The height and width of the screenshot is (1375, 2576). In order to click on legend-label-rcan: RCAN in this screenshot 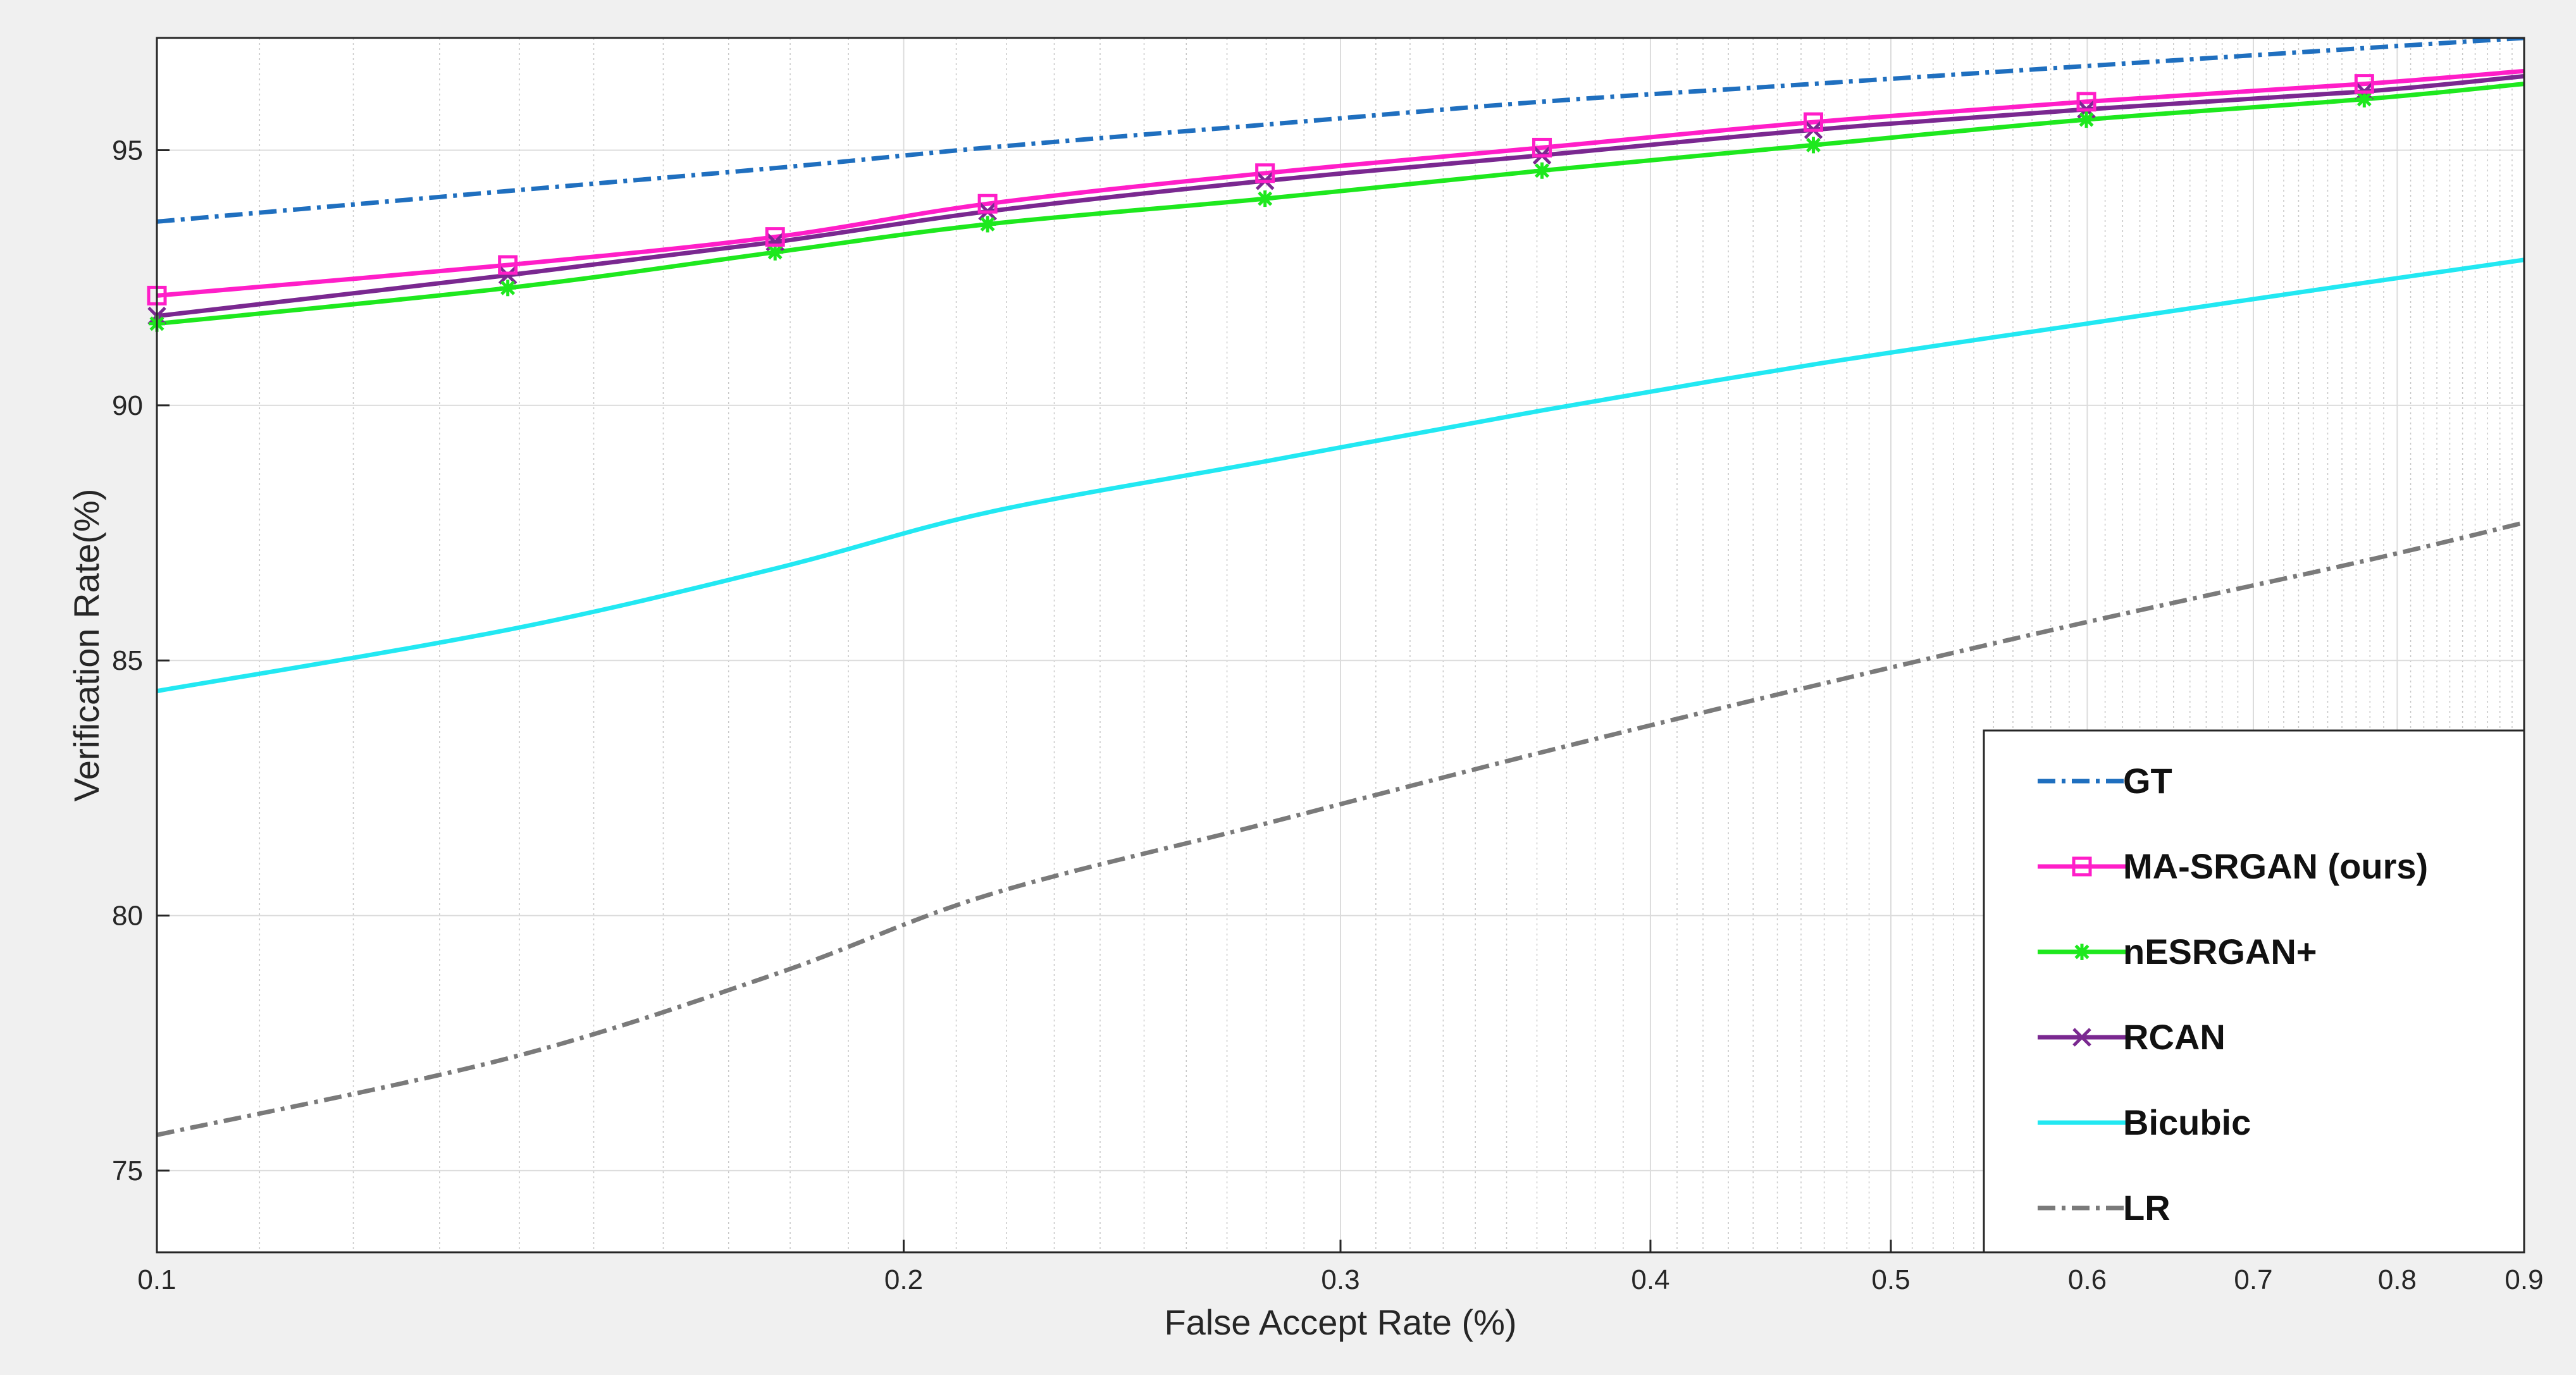, I will do `click(2175, 1037)`.